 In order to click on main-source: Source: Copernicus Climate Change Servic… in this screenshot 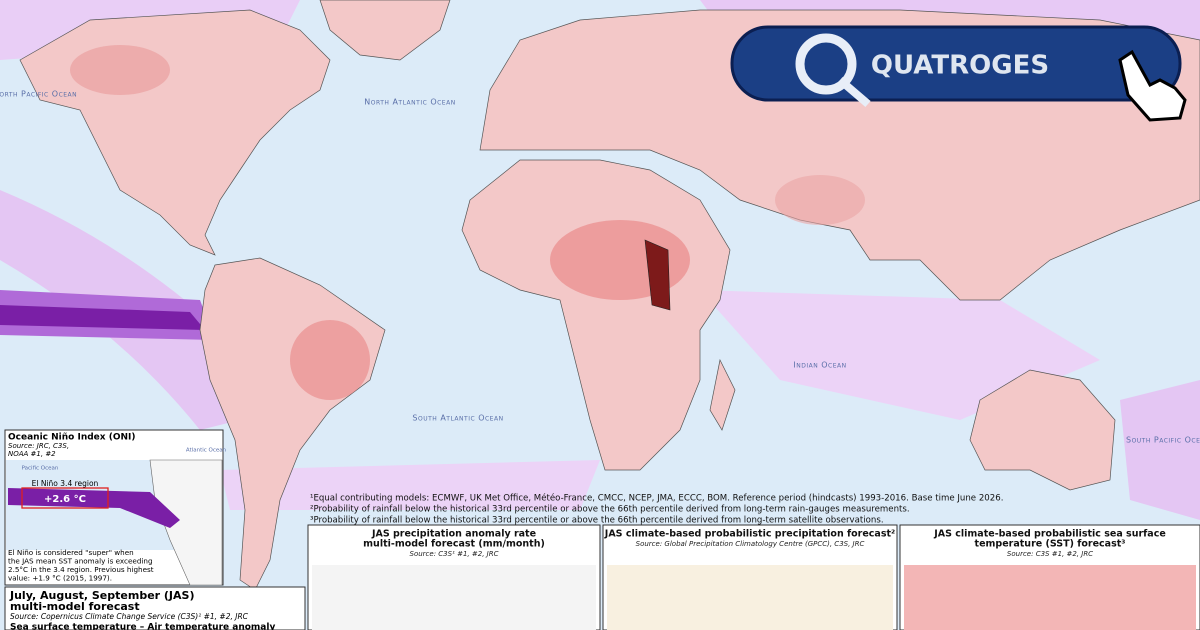, I will do `click(129, 616)`.